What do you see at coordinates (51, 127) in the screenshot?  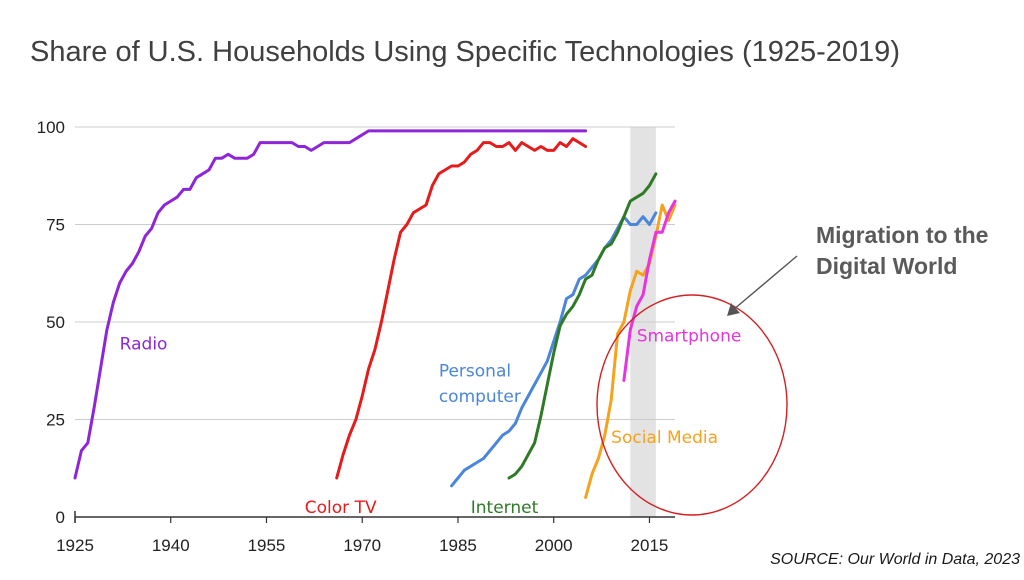 I see `y-tick-label: 100` at bounding box center [51, 127].